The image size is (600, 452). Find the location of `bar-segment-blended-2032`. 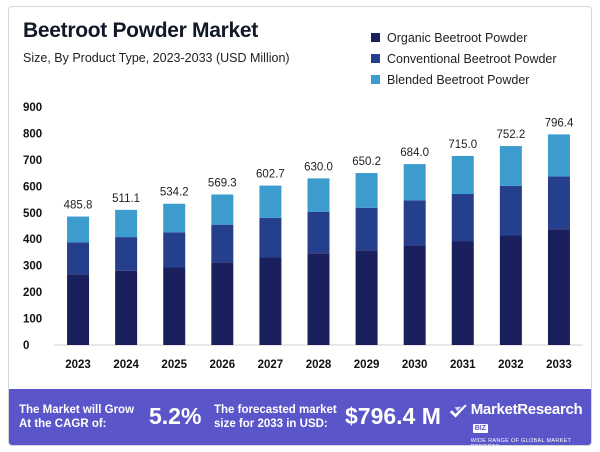

bar-segment-blended-2032 is located at coordinates (510, 166).